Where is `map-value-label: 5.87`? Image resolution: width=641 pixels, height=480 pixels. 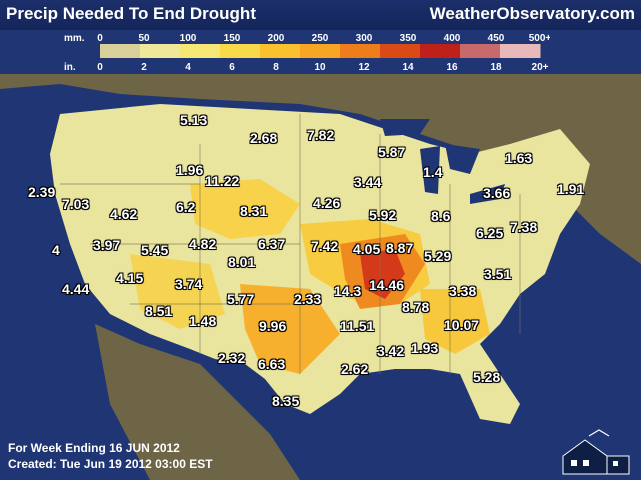 map-value-label: 5.87 is located at coordinates (392, 152).